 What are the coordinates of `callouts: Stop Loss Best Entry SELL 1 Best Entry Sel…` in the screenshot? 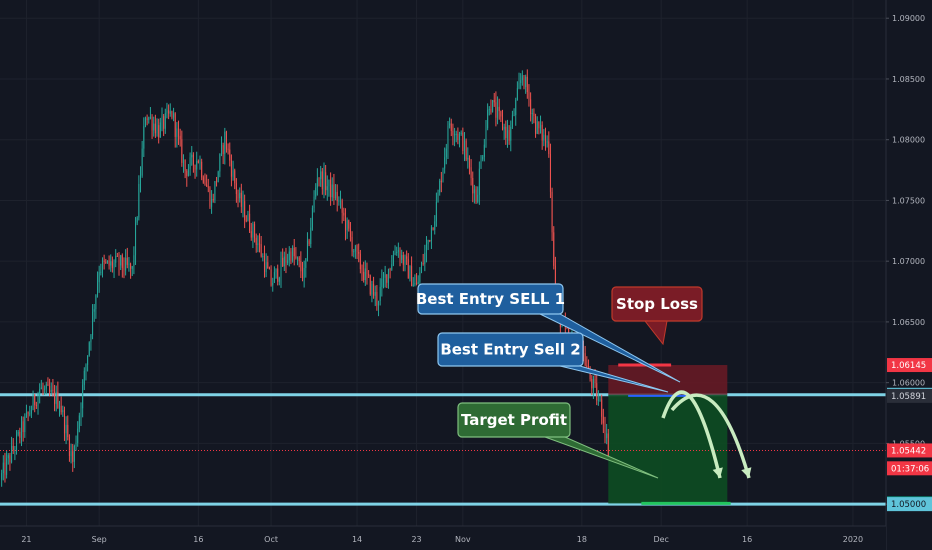 It's located at (559, 381).